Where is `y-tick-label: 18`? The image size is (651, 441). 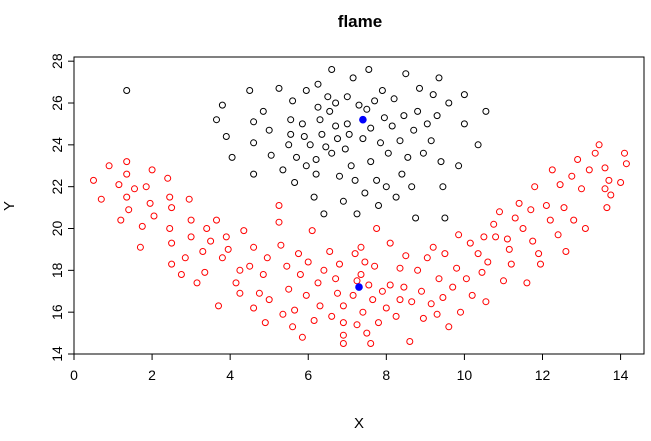 y-tick-label: 18 is located at coordinates (57, 270).